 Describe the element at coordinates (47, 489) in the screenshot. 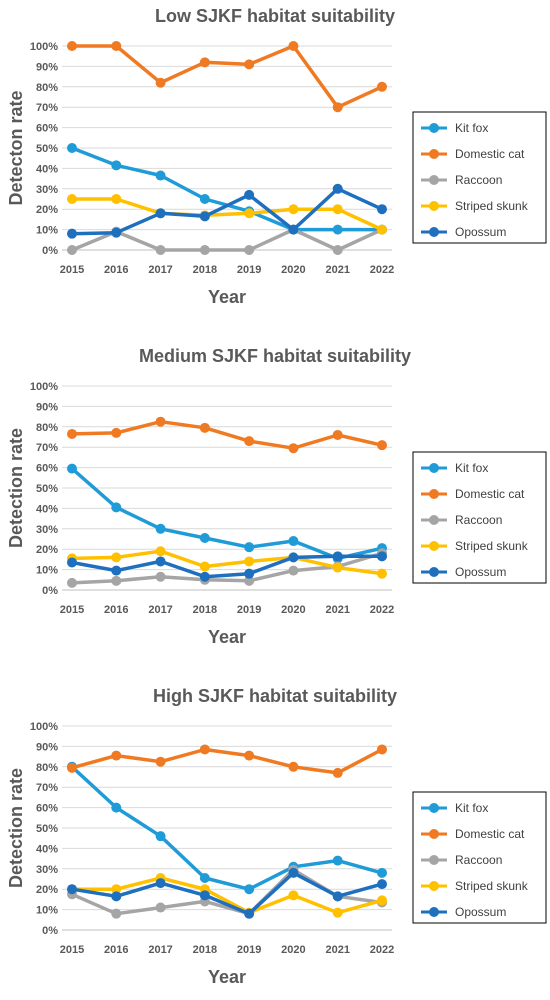

I see `y-tick-label: 50%` at that location.